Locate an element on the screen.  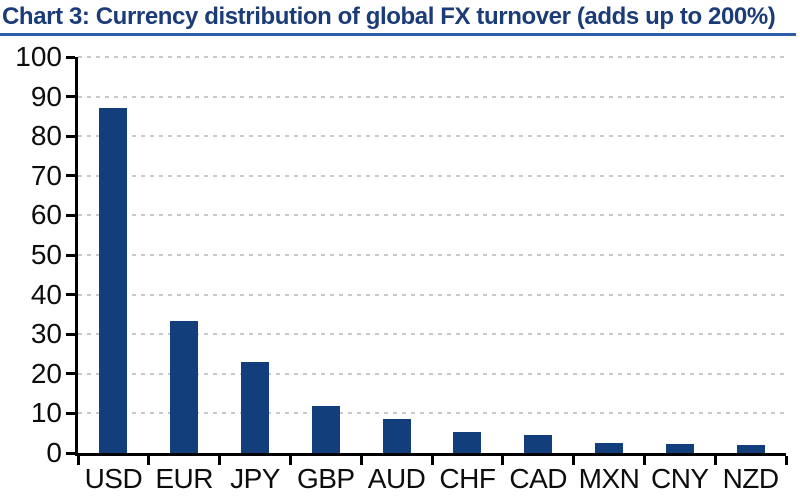
bar-nzd is located at coordinates (750, 449).